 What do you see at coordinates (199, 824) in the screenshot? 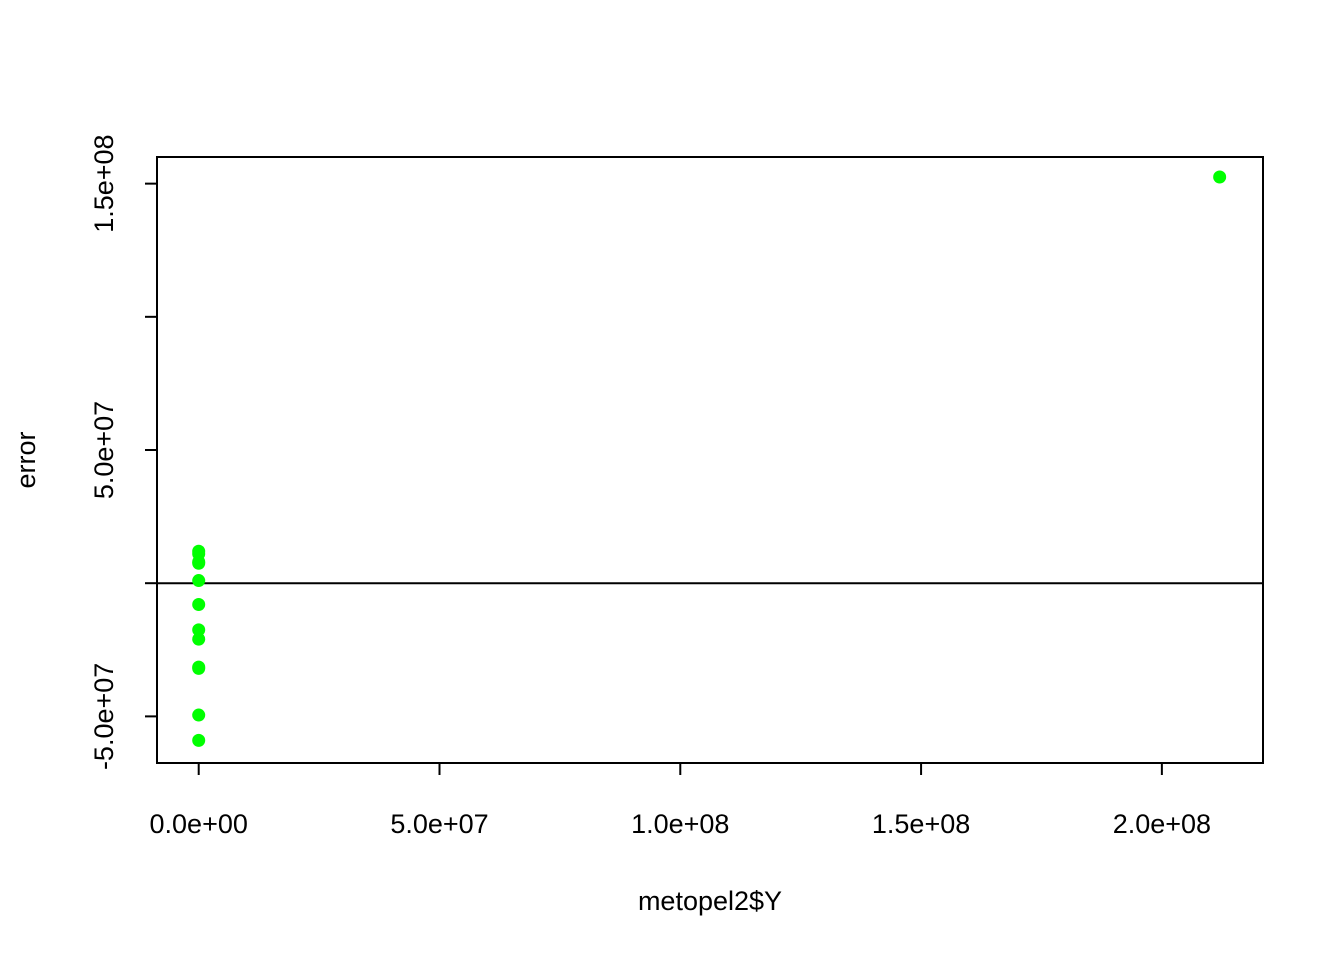
I see `x-tick-label: 0.0e+00` at bounding box center [199, 824].